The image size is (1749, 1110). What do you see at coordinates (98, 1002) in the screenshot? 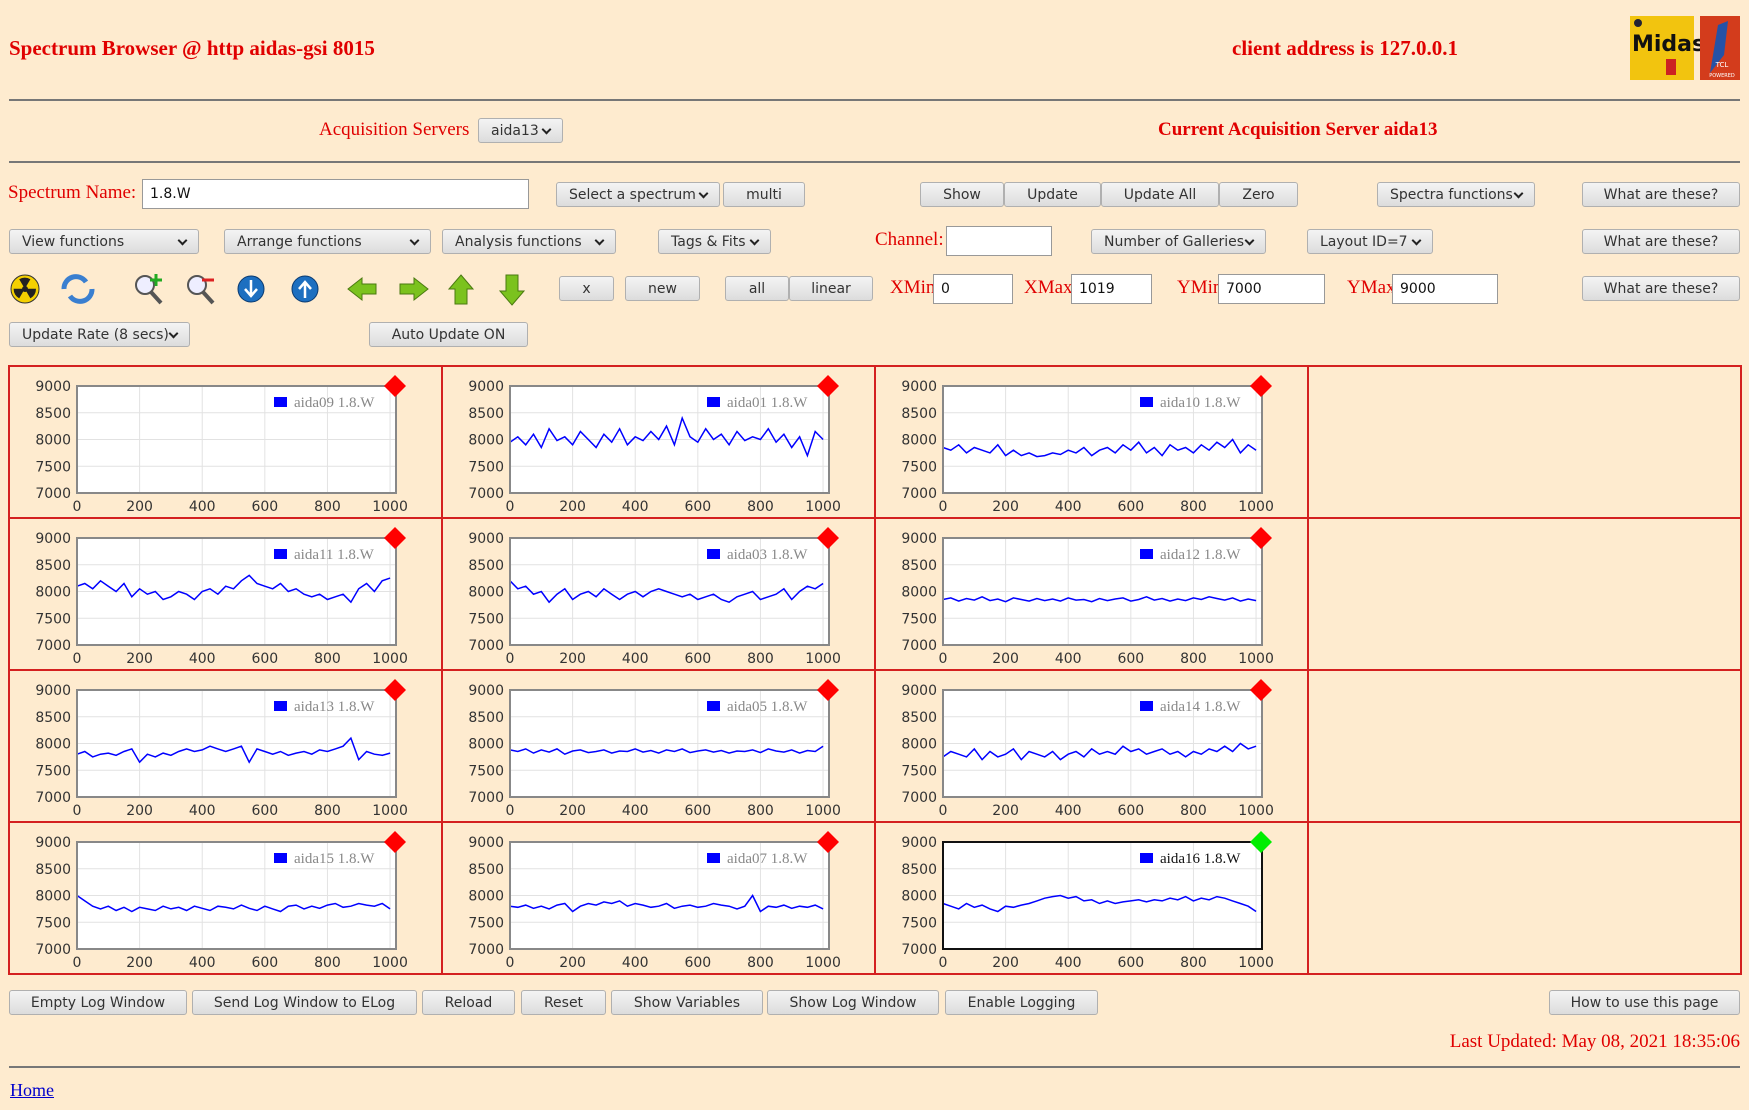
I see `footer-button: Empty Log Window` at bounding box center [98, 1002].